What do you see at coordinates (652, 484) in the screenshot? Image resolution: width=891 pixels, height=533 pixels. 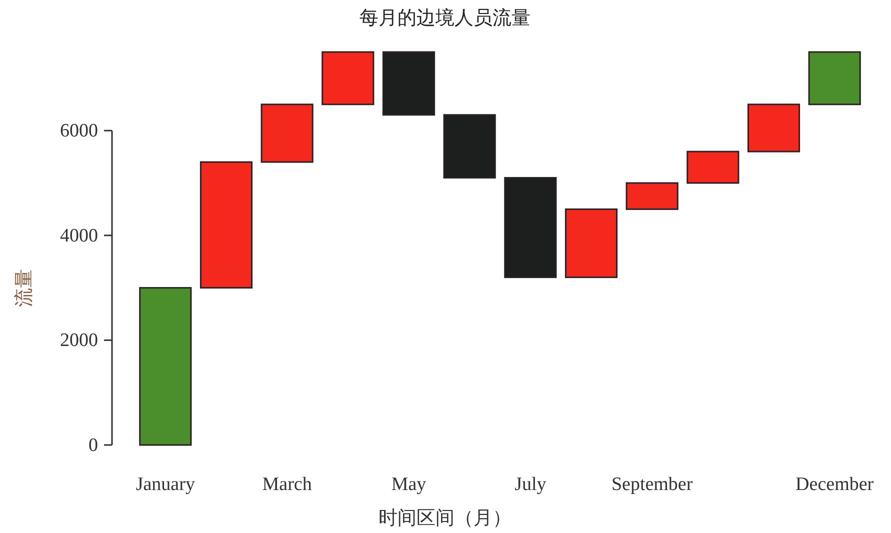 I see `x-tick-label: September` at bounding box center [652, 484].